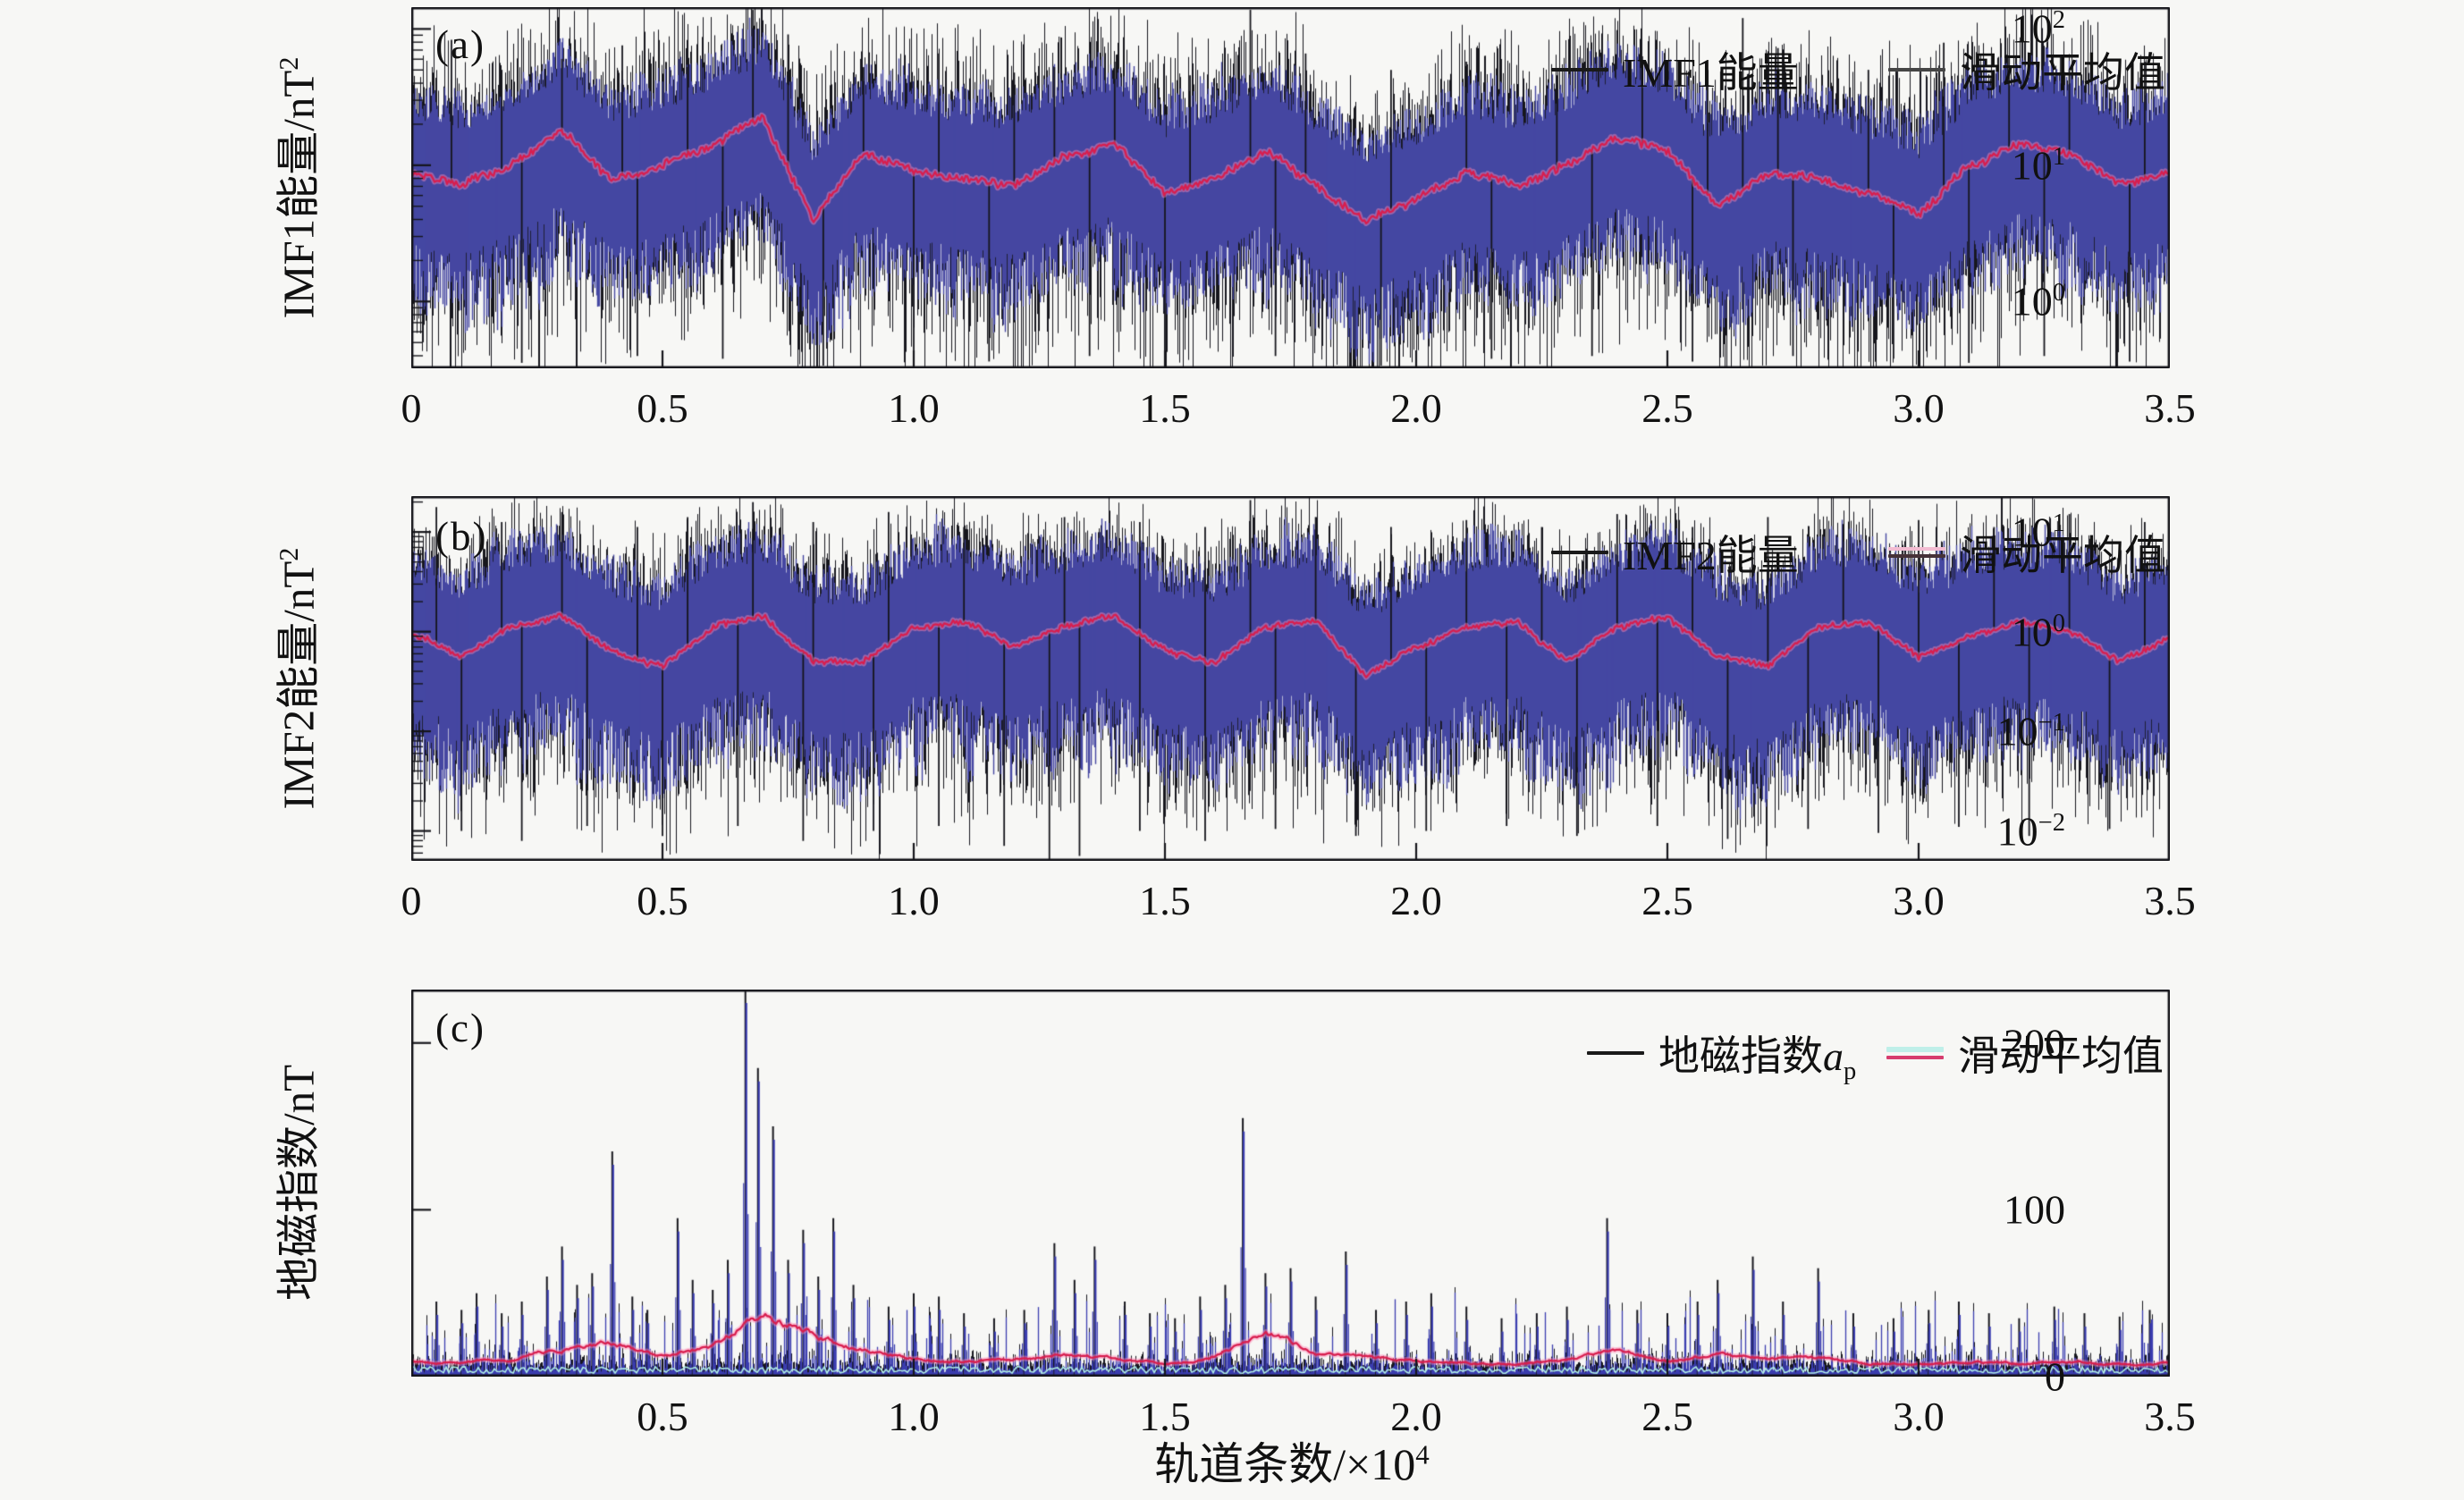  Describe the element at coordinates (2038, 28) in the screenshot. I see `y-tick-label: 10²` at that location.